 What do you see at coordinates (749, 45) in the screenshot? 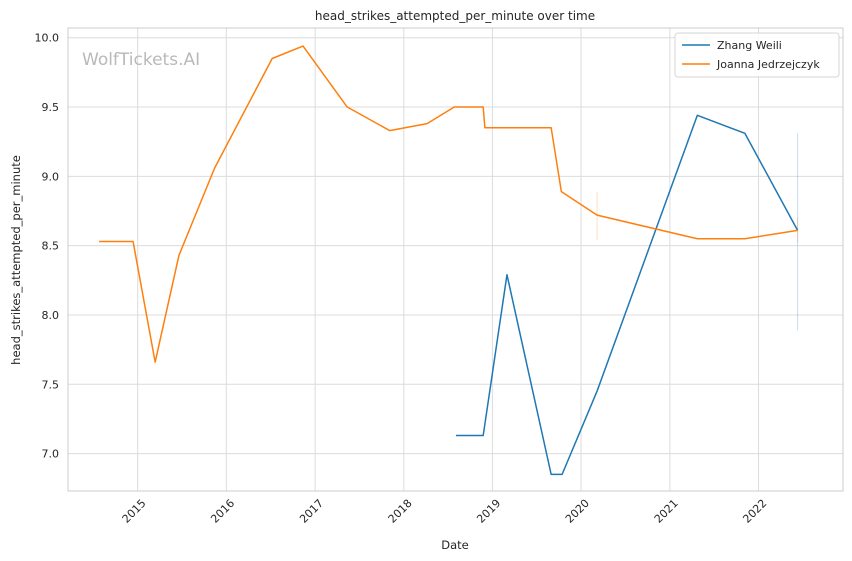
I see `legend-label-zhang-weili: Zhang Weili` at bounding box center [749, 45].